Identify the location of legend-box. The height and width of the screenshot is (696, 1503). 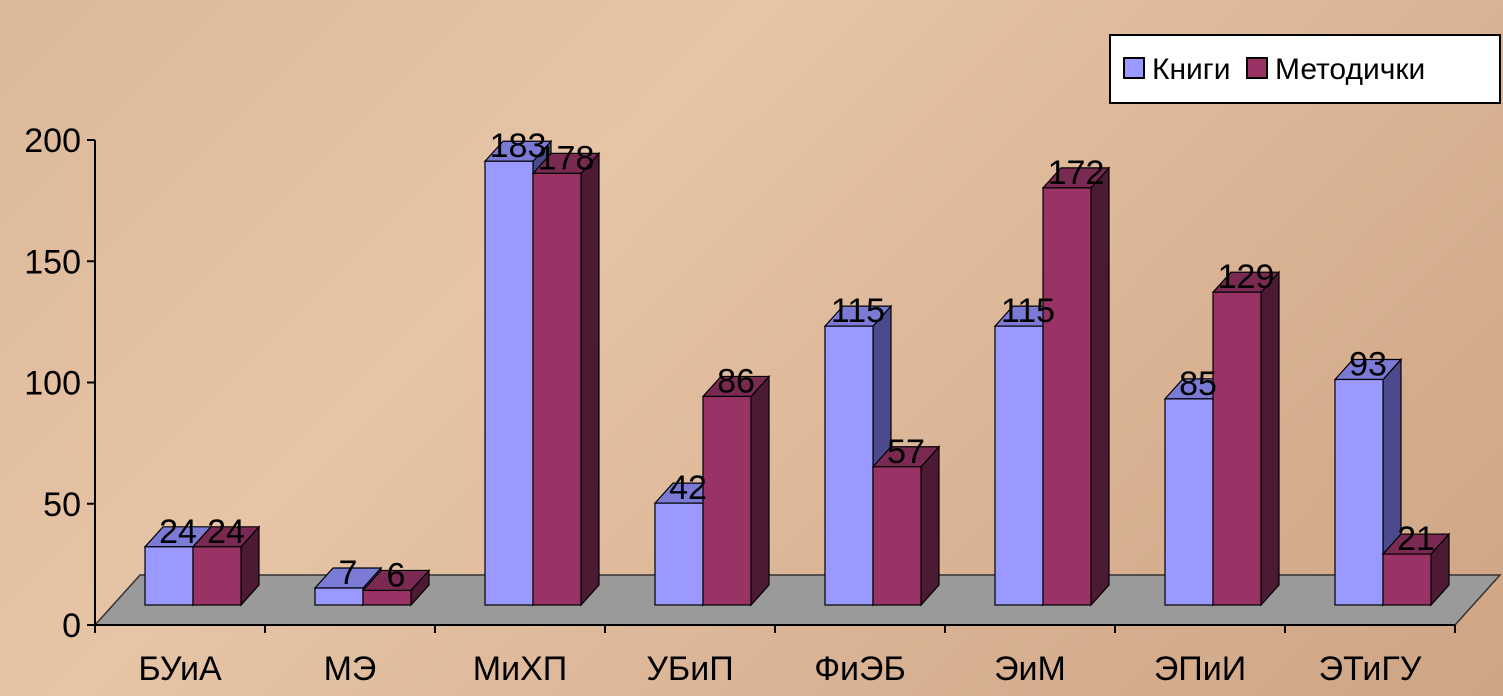
(1305, 69).